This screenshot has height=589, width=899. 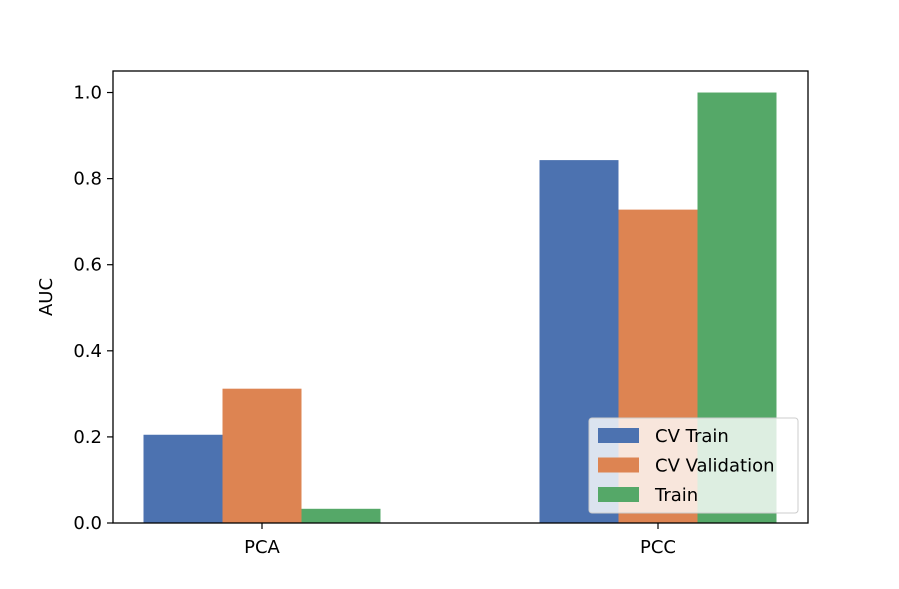 I want to click on bar-train-pca, so click(x=341, y=515).